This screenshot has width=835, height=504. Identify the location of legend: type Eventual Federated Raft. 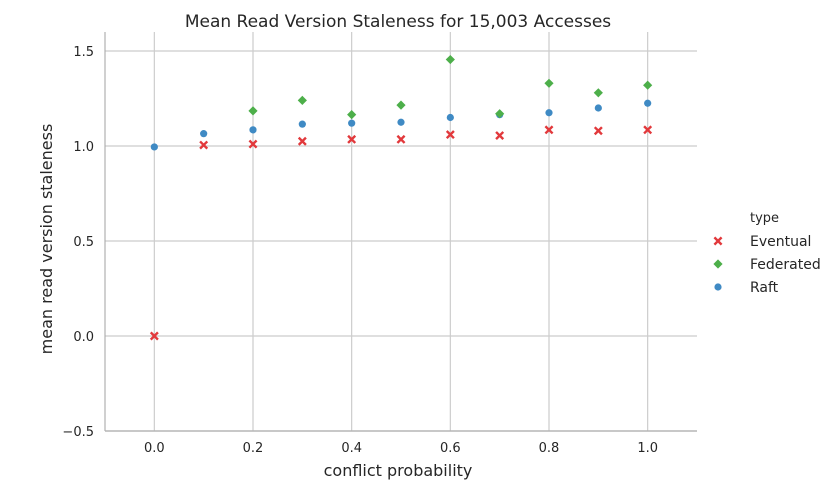
(767, 253).